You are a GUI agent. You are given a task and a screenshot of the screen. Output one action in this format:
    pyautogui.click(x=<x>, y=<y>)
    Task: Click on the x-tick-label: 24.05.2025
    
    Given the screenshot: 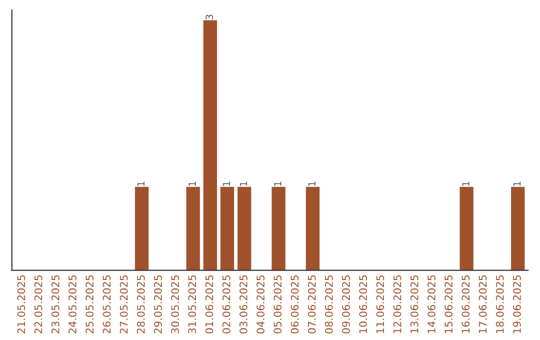 What is the action you would take?
    pyautogui.click(x=72, y=304)
    